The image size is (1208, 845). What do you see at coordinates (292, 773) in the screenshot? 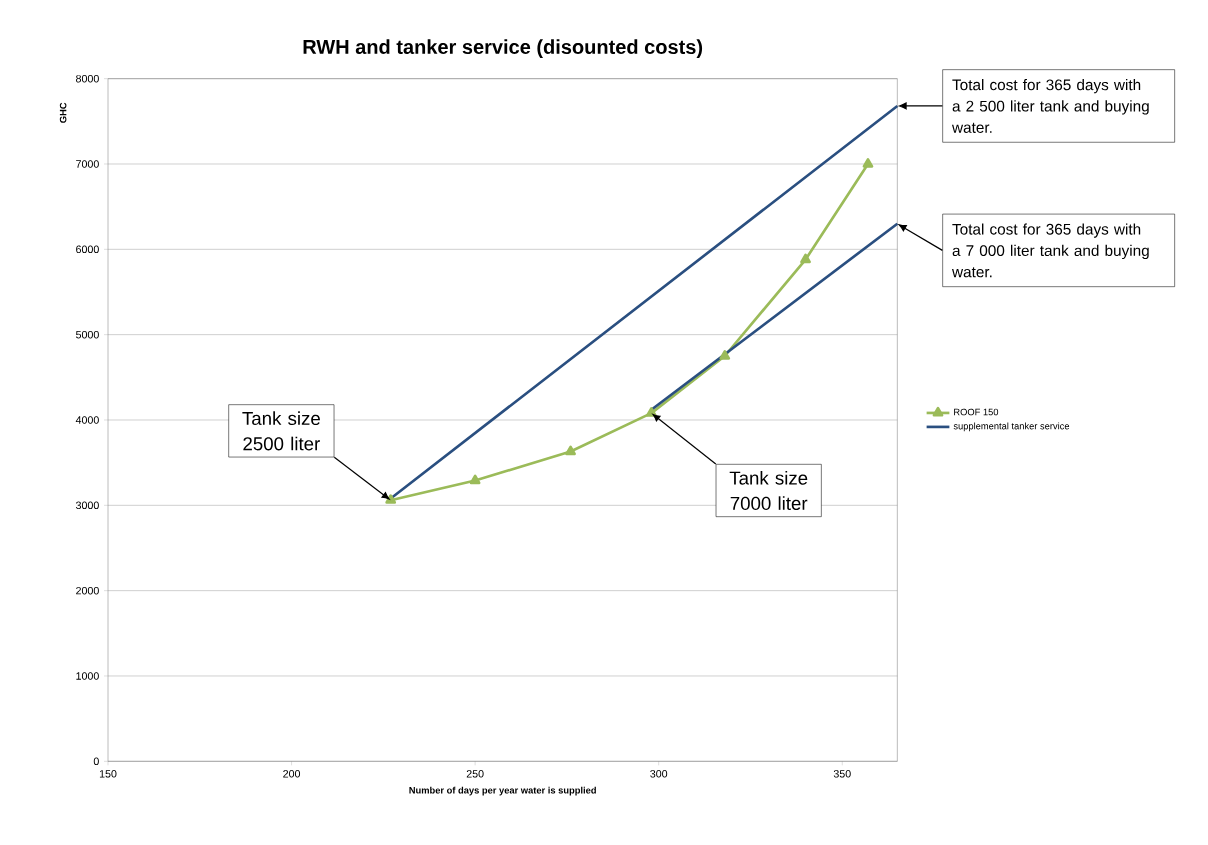
I see `x-tick-label: 200` at bounding box center [292, 773].